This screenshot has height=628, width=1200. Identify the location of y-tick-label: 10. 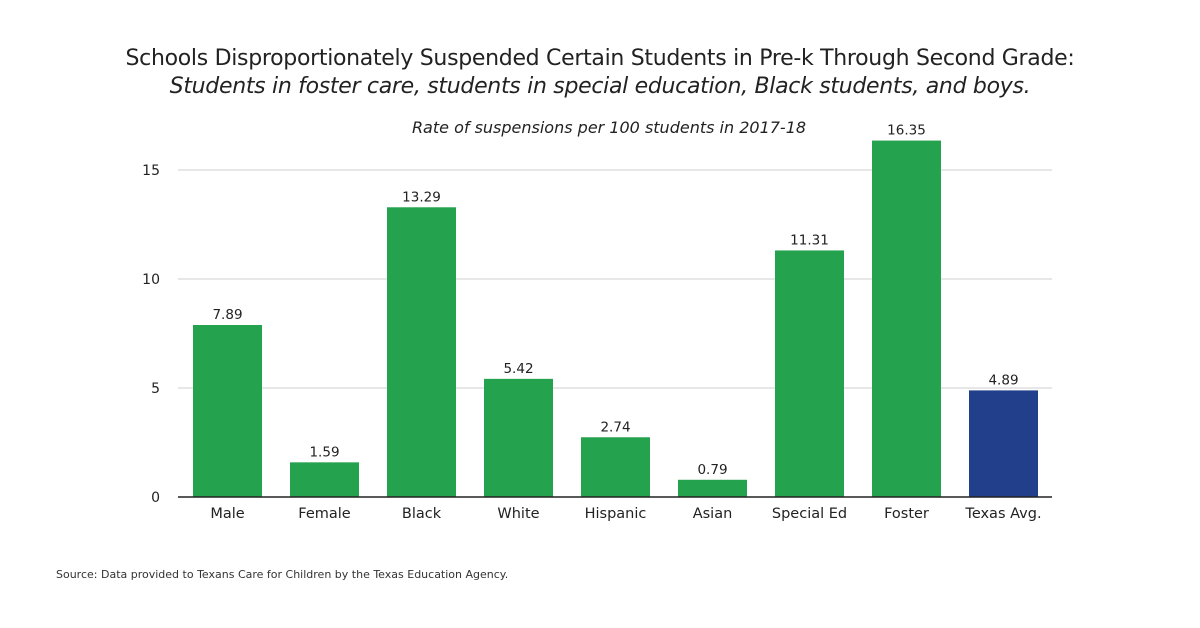
(151, 280).